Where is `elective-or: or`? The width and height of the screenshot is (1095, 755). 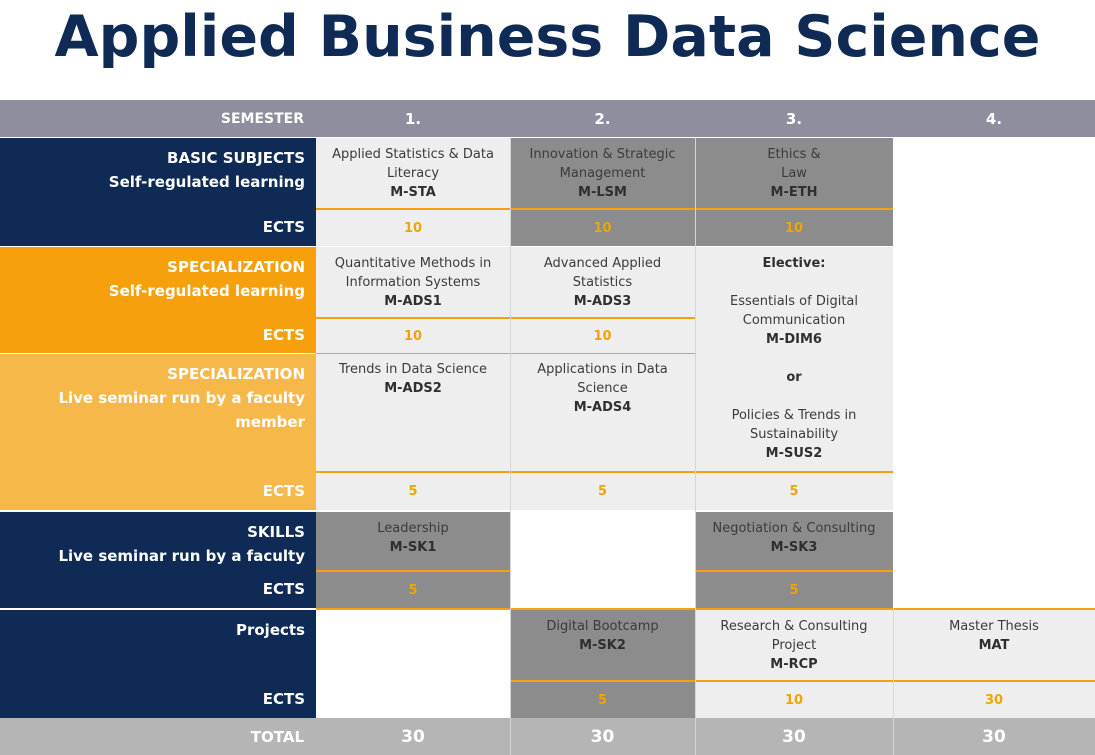 elective-or: or is located at coordinates (794, 377).